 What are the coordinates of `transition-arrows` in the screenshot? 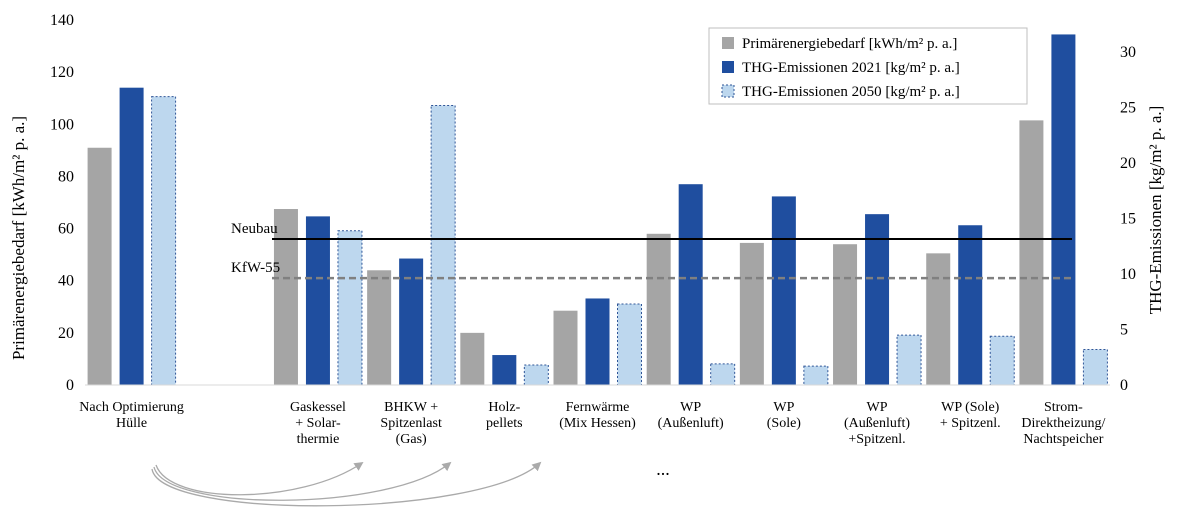 It's located at (346, 484).